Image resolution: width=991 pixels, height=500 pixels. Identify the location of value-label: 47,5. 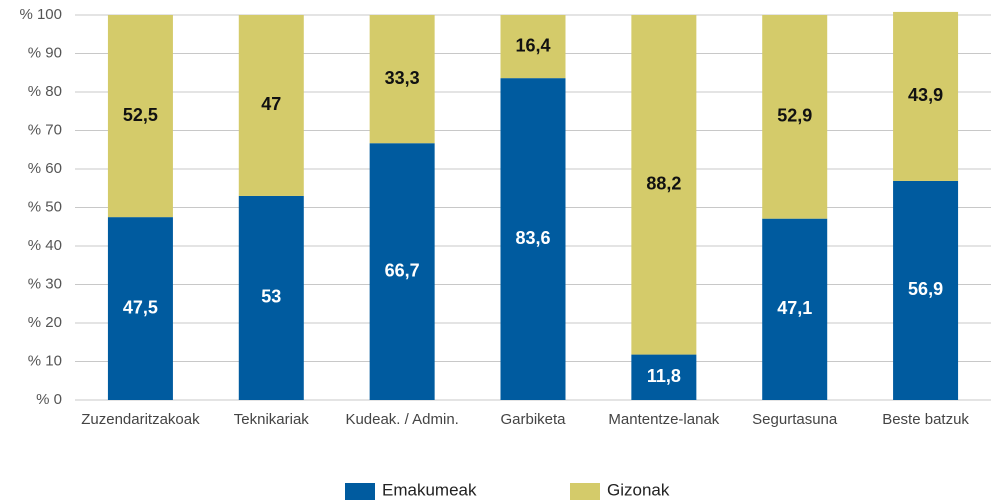
(140, 307).